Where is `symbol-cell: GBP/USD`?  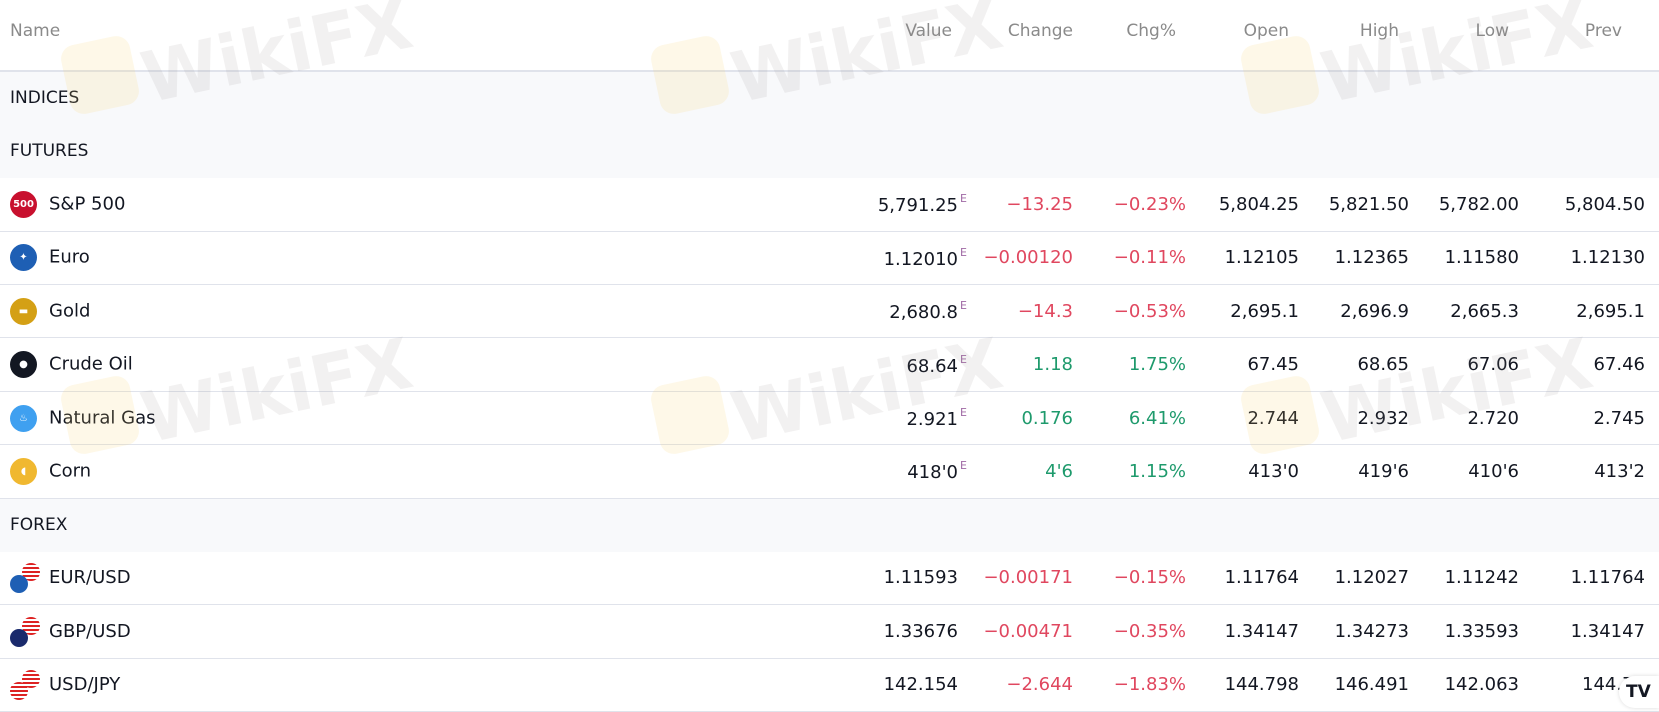
symbol-cell: GBP/USD is located at coordinates (390, 631).